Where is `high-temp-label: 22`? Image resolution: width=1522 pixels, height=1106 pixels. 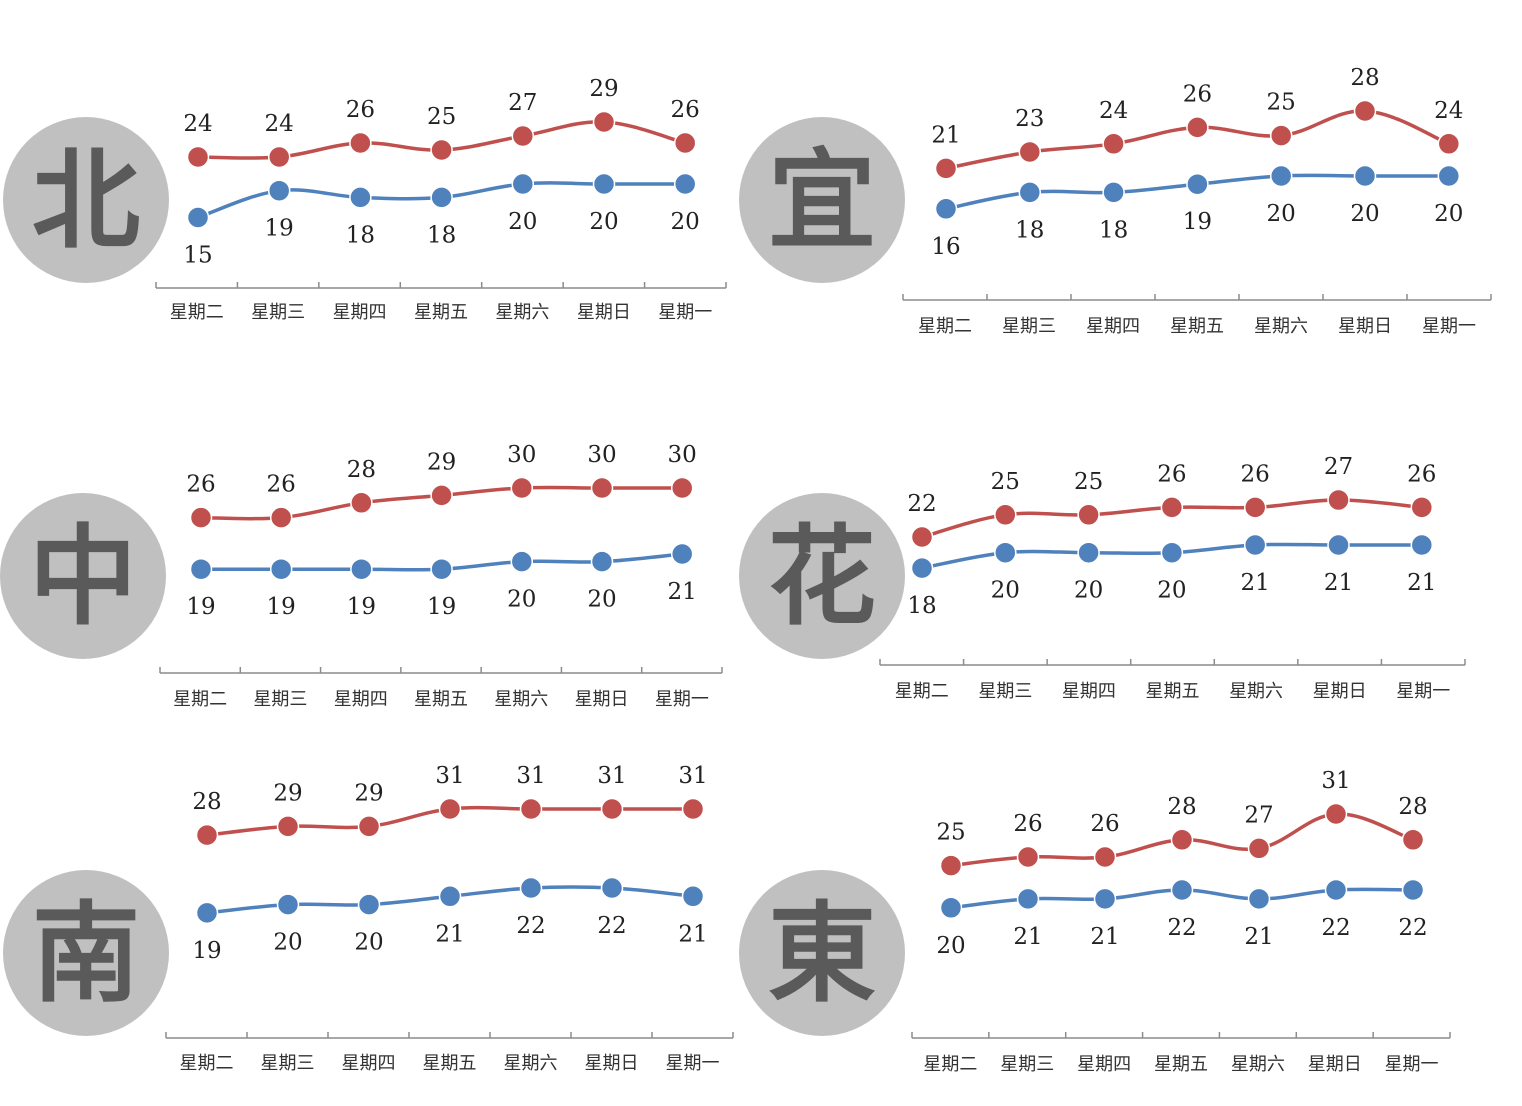 high-temp-label: 22 is located at coordinates (921, 504).